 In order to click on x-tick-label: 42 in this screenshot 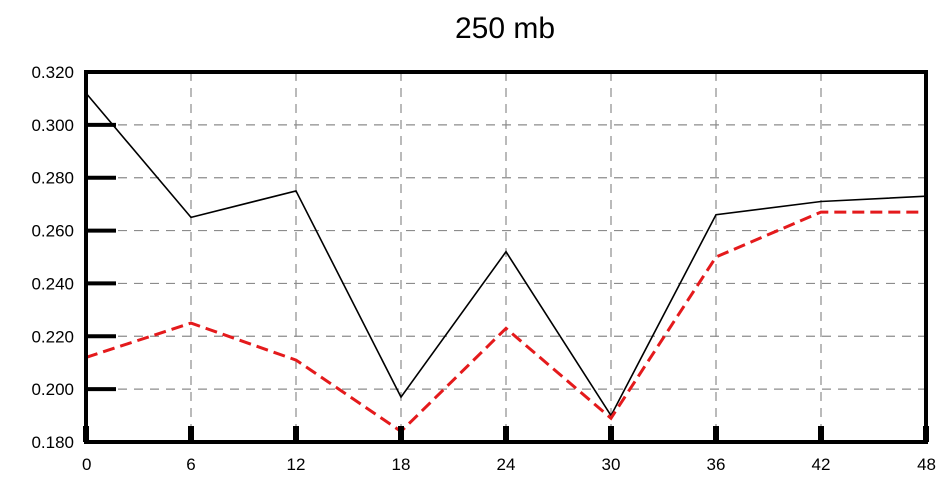, I will do `click(821, 464)`.